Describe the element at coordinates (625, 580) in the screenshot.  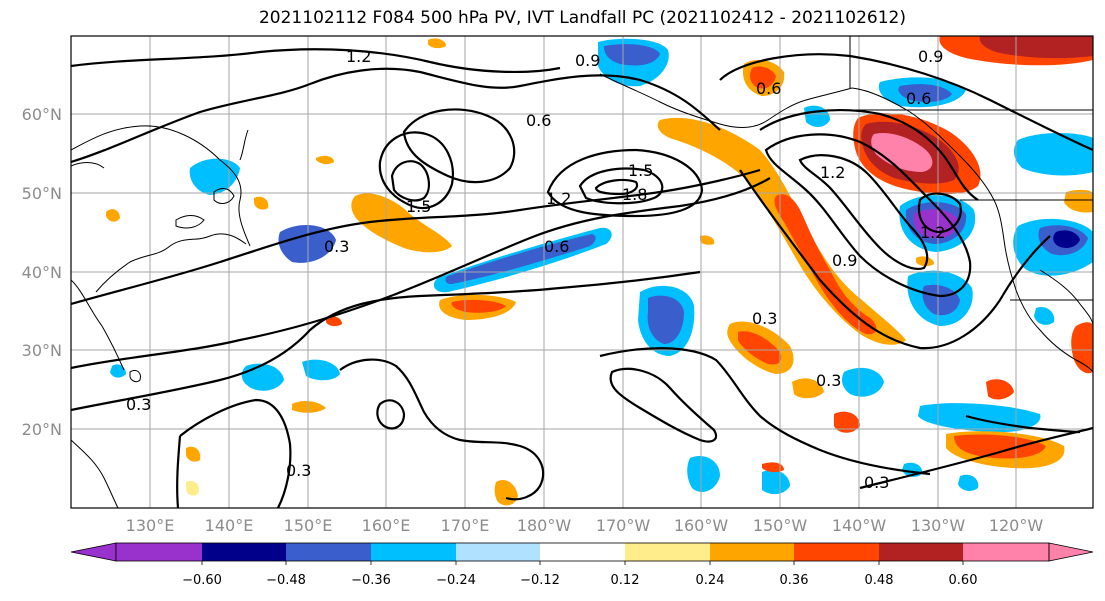
I see `colorbar-tick-label: 0.12` at that location.